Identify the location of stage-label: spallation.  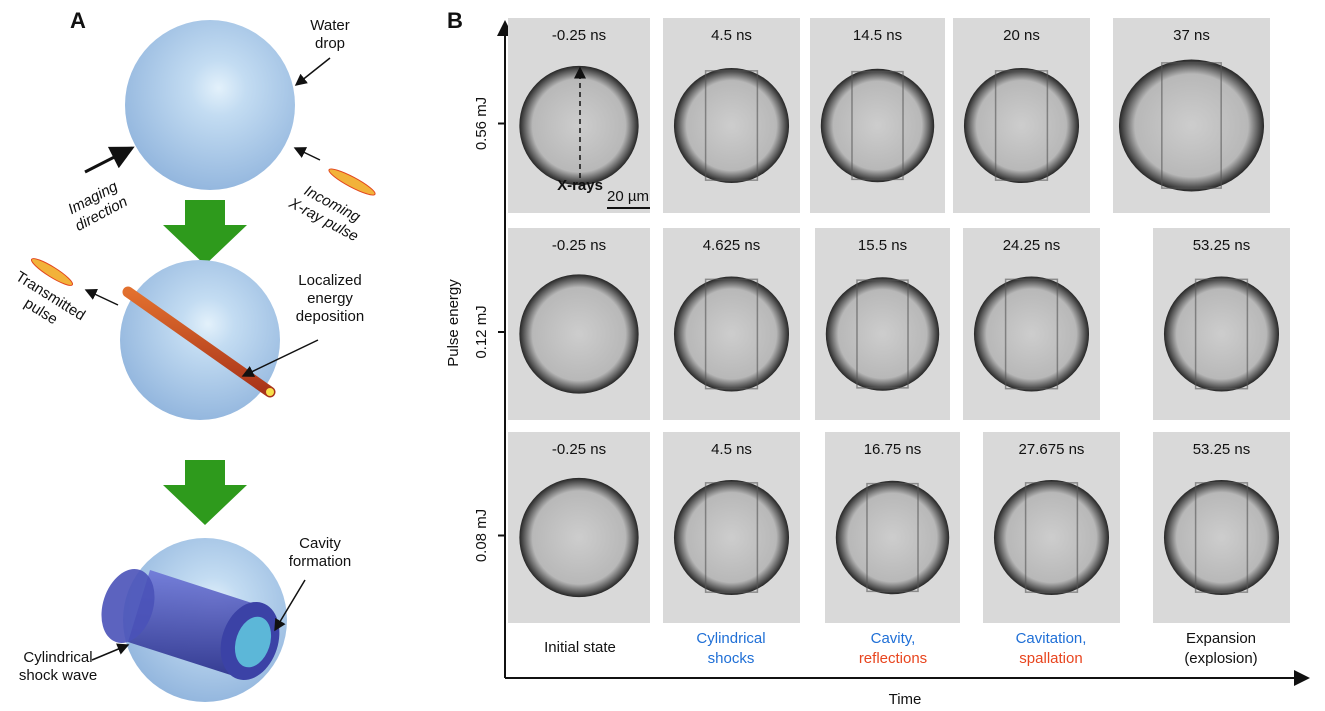
(1050, 658).